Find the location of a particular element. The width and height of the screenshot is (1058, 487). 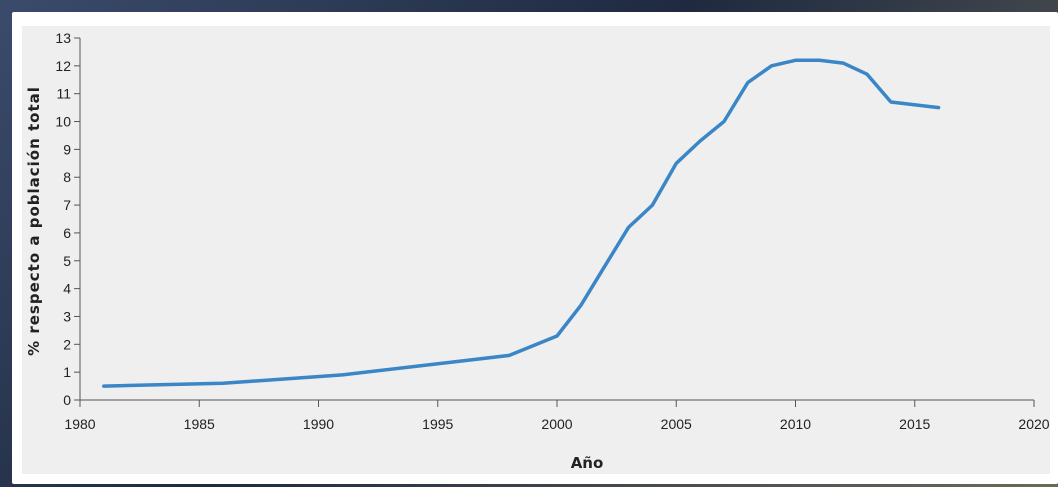

y-tick-label: 4 is located at coordinates (67, 289).